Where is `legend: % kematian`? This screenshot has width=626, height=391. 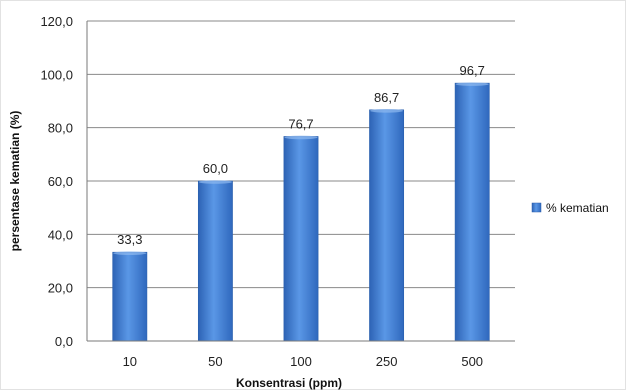
legend: % kematian is located at coordinates (570, 208).